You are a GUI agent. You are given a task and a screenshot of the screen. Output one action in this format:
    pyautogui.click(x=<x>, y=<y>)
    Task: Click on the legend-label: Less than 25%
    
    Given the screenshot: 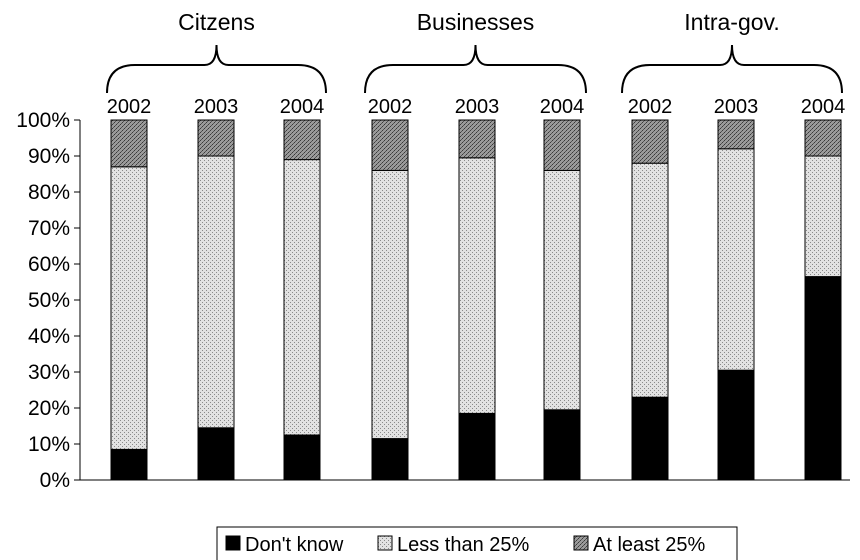 What is the action you would take?
    pyautogui.click(x=463, y=545)
    